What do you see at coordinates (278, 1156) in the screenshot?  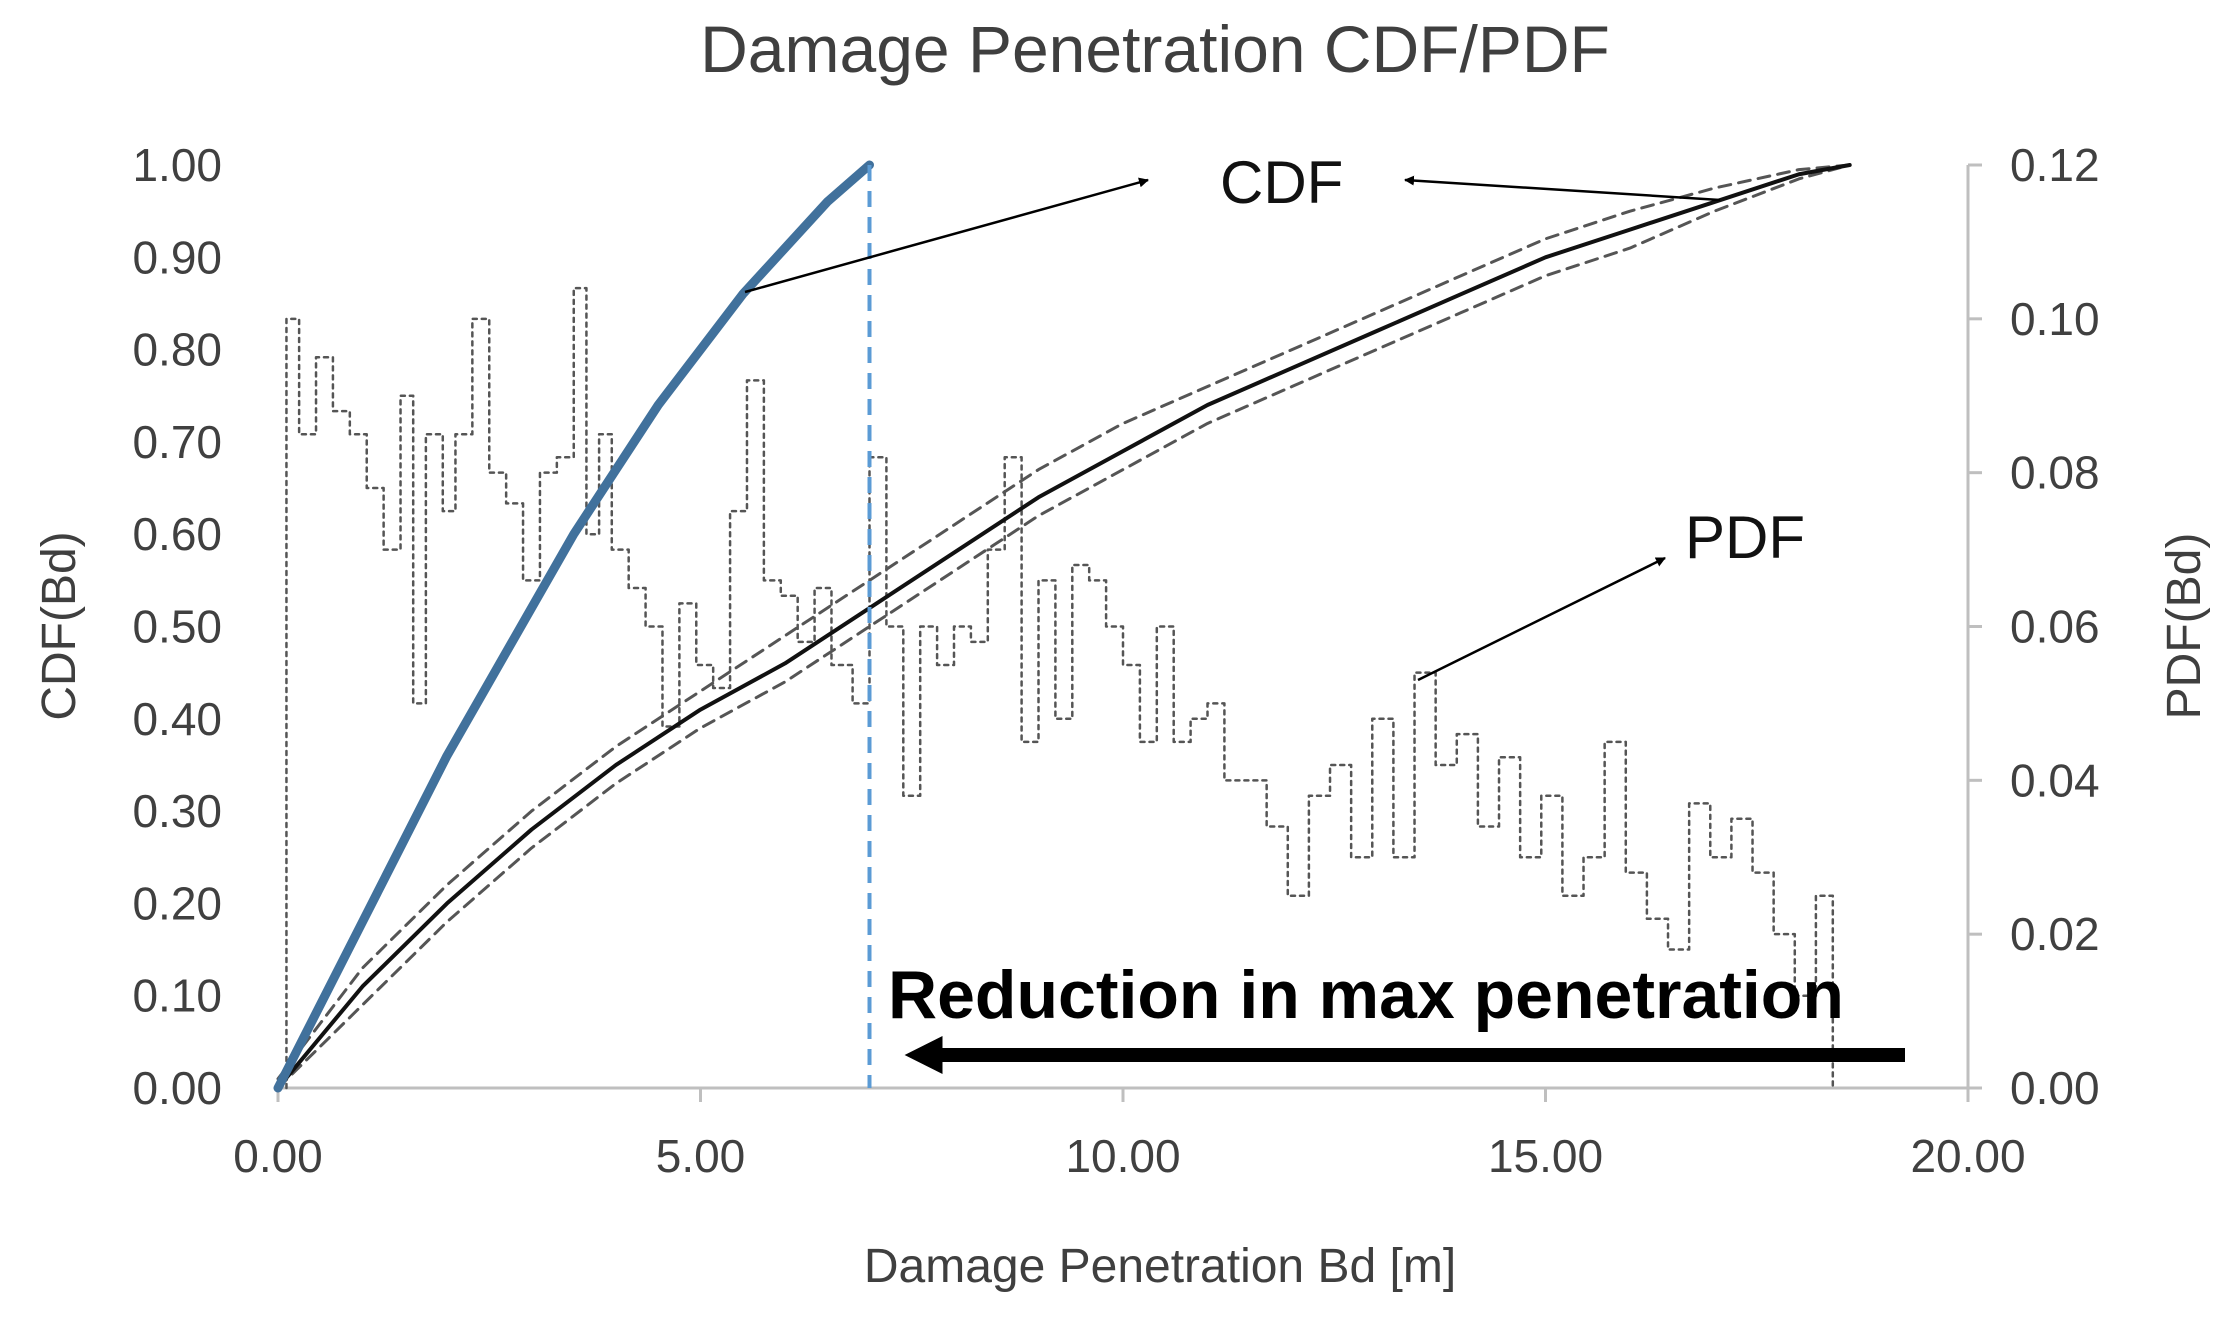 I see `x-tick-label: 0.00` at bounding box center [278, 1156].